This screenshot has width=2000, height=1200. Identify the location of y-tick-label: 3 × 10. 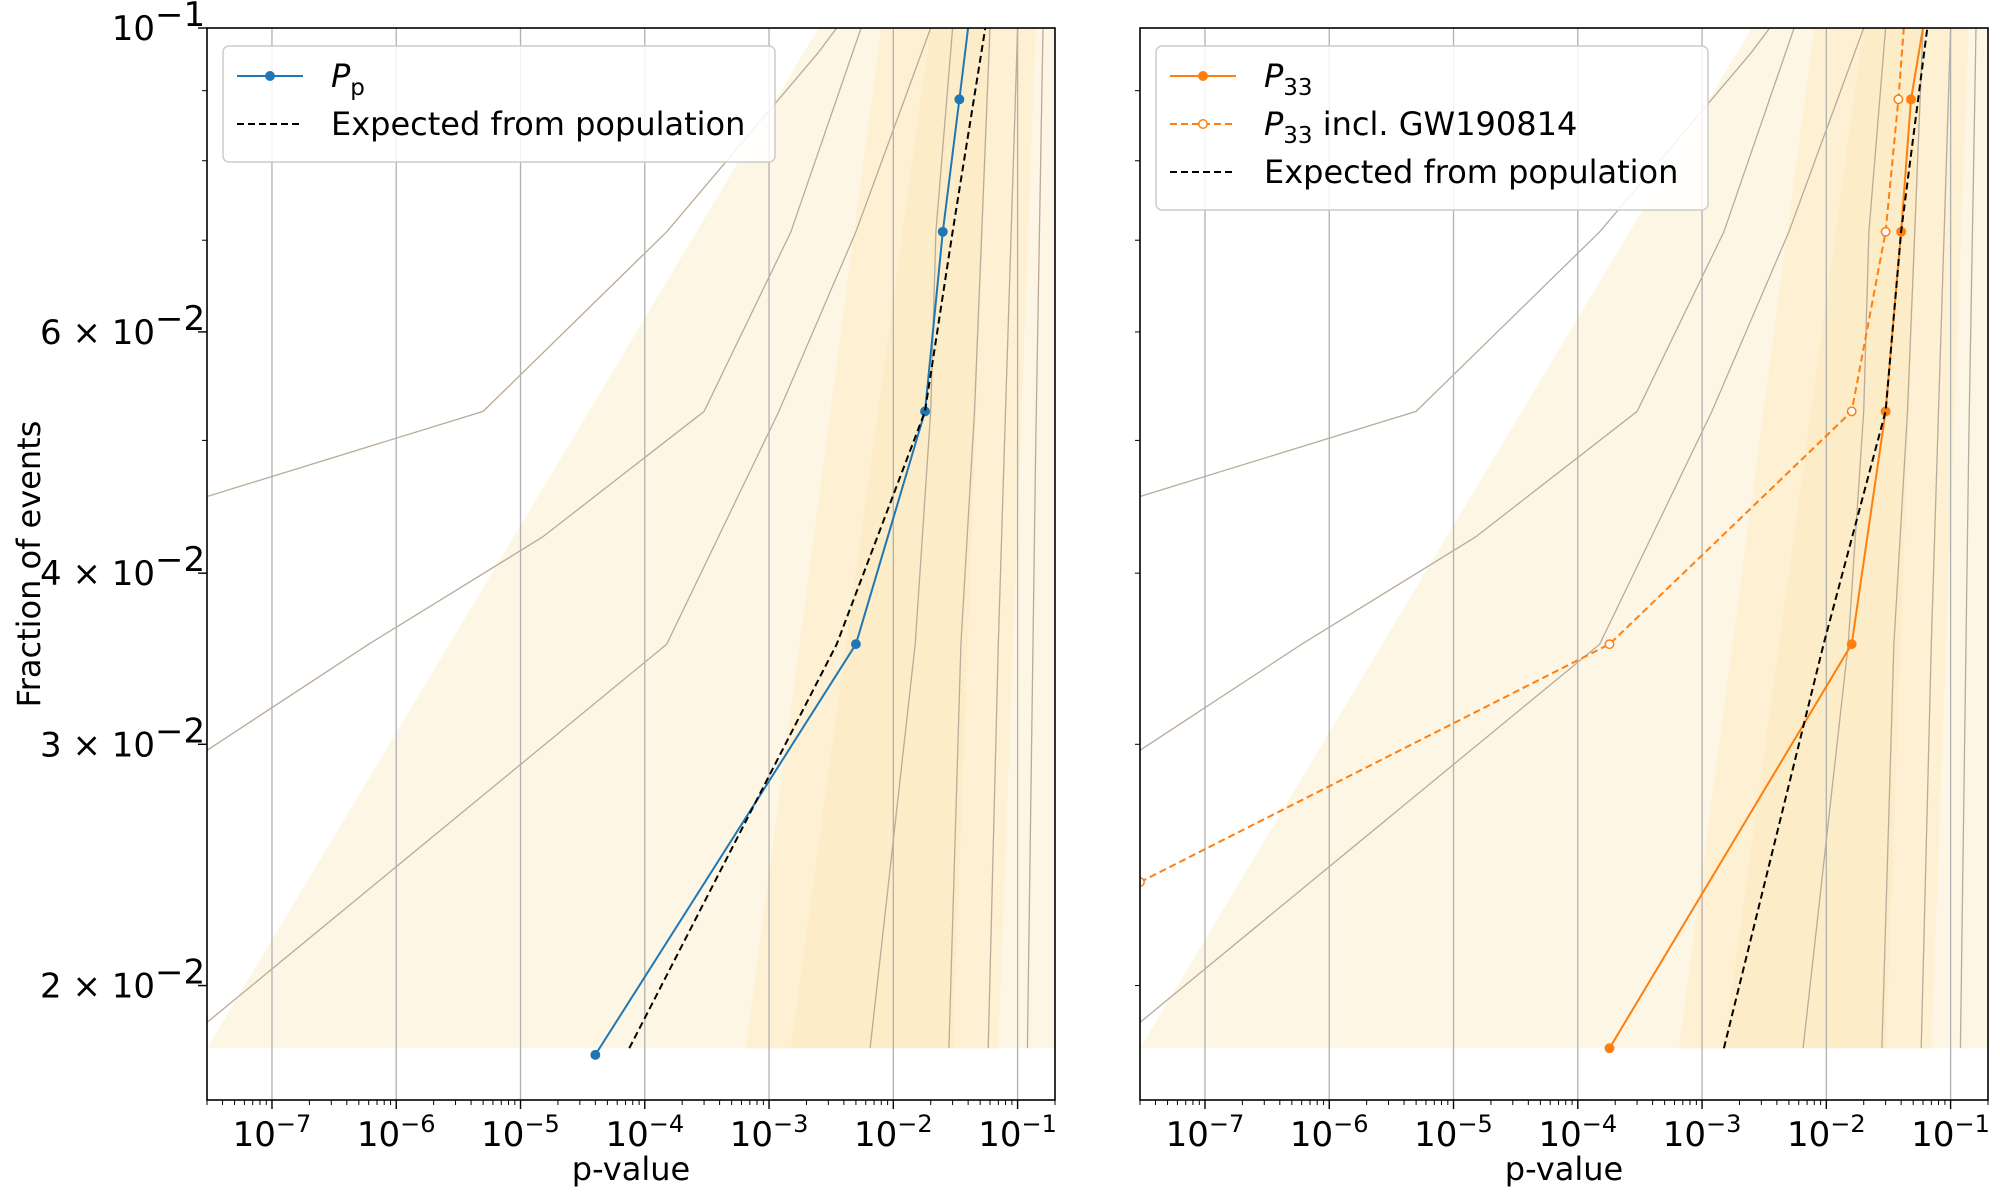
(97, 745).